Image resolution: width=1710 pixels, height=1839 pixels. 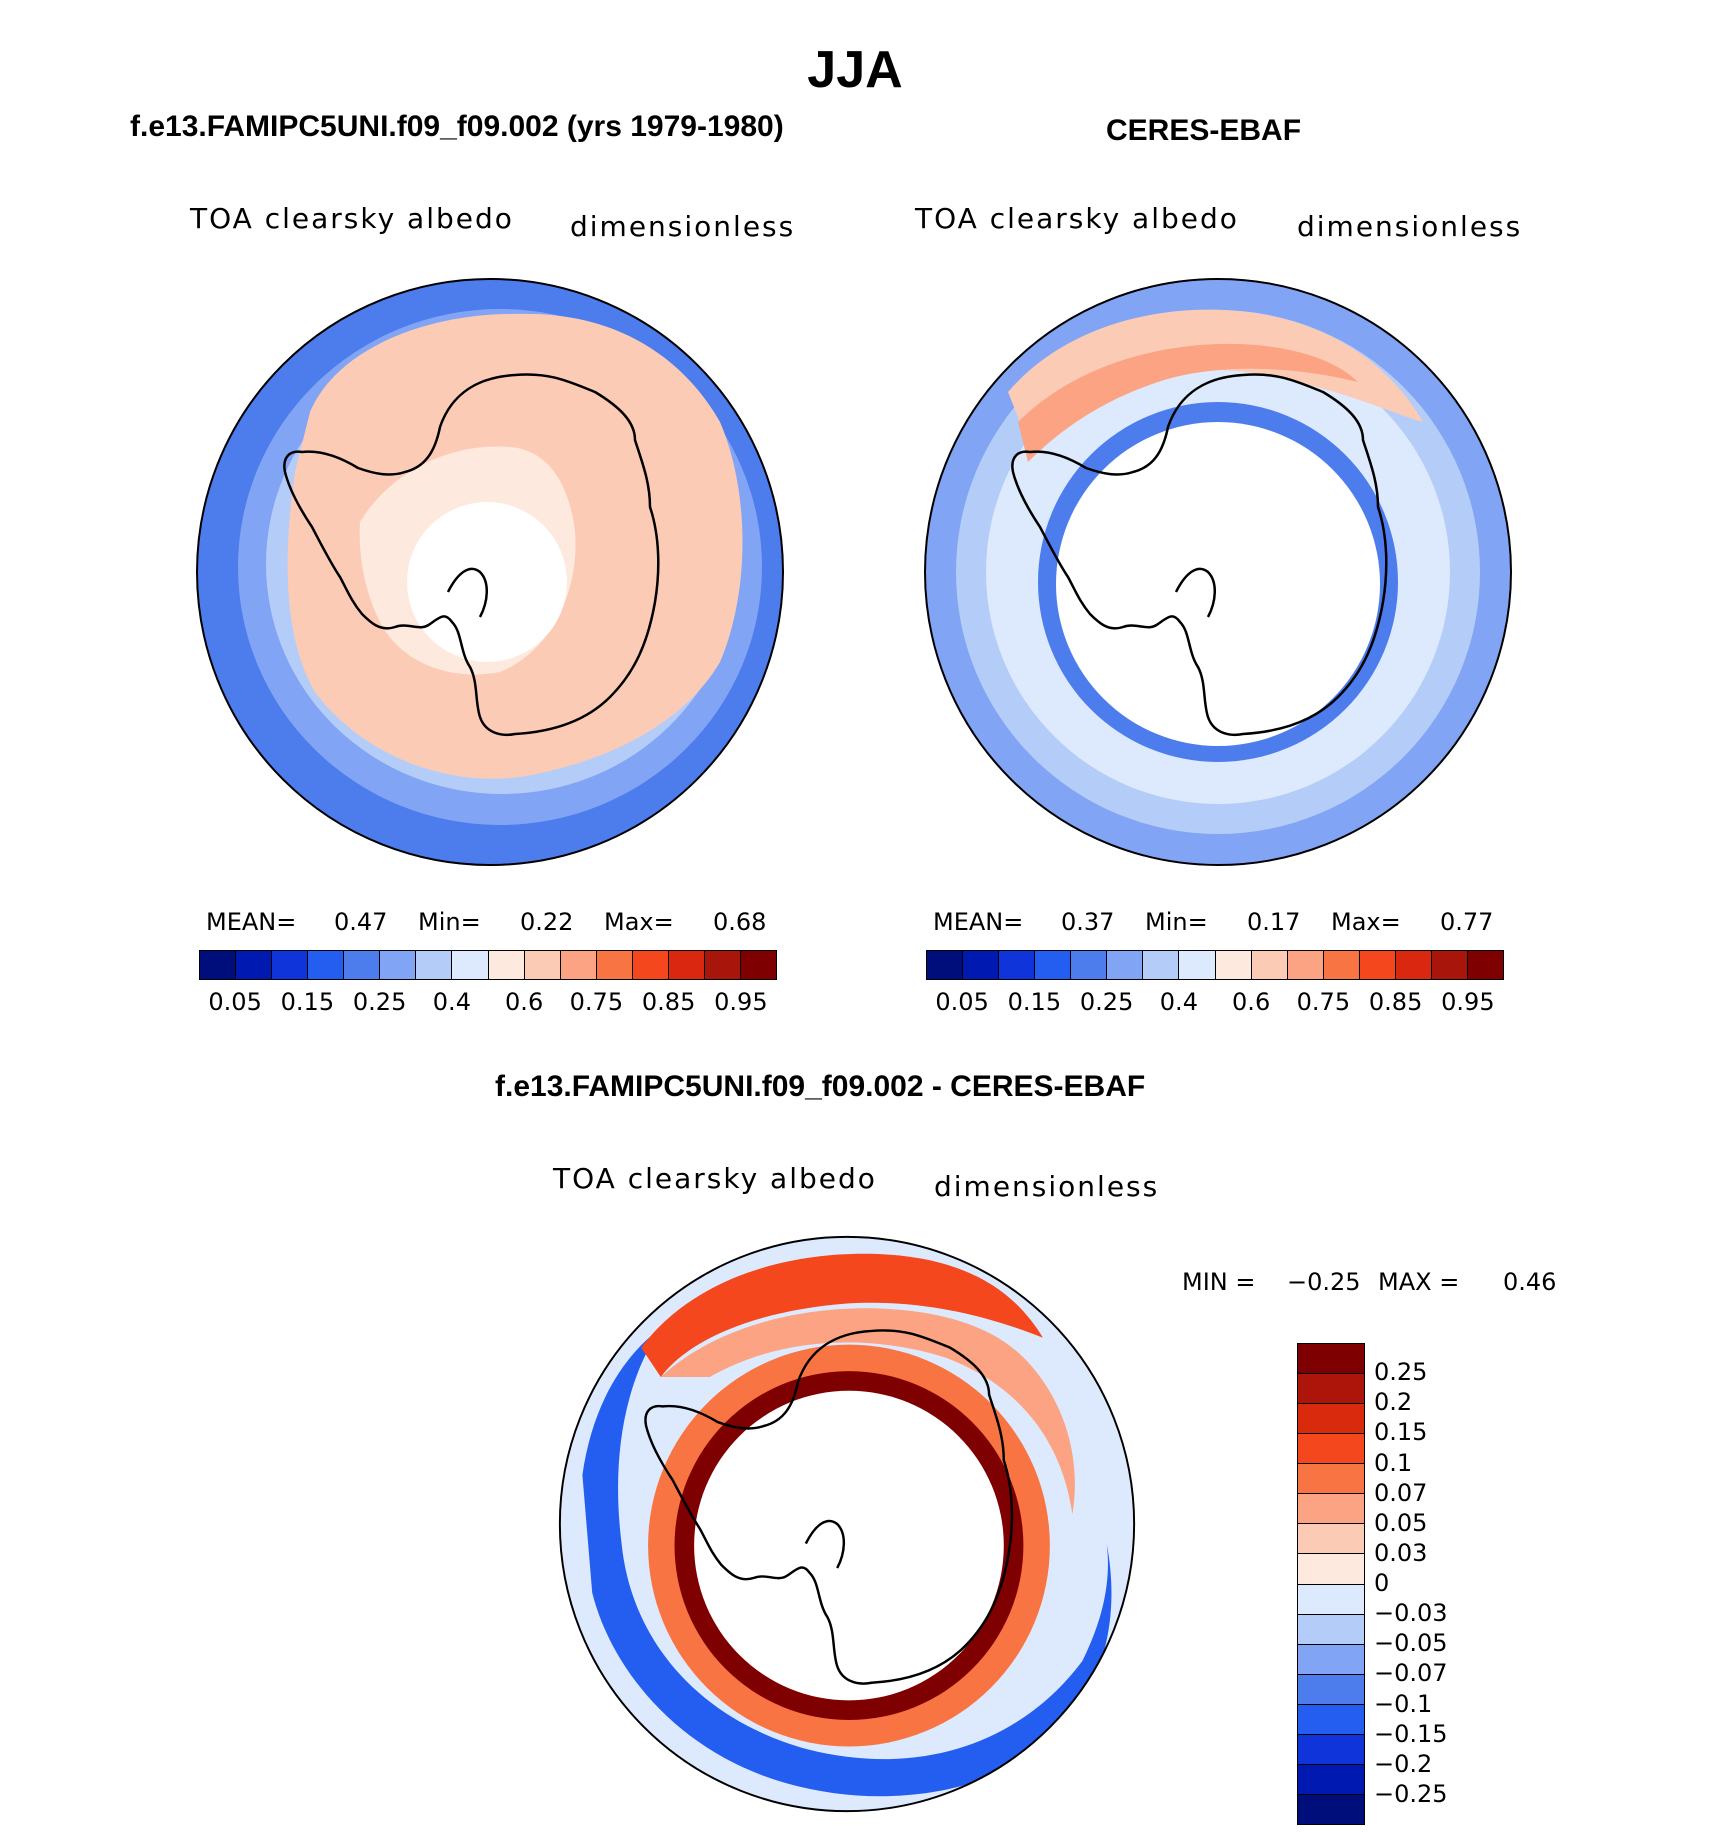 I want to click on model-colorbar-tick-label: 0.75, so click(x=596, y=1002).